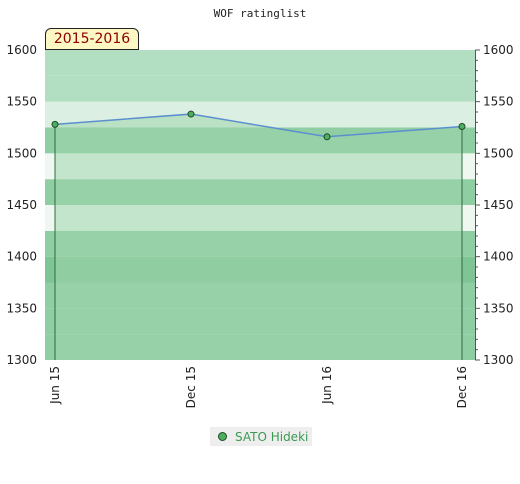 The height and width of the screenshot is (484, 520). Describe the element at coordinates (21, 153) in the screenshot. I see `y-tick-label-left: 1500` at that location.